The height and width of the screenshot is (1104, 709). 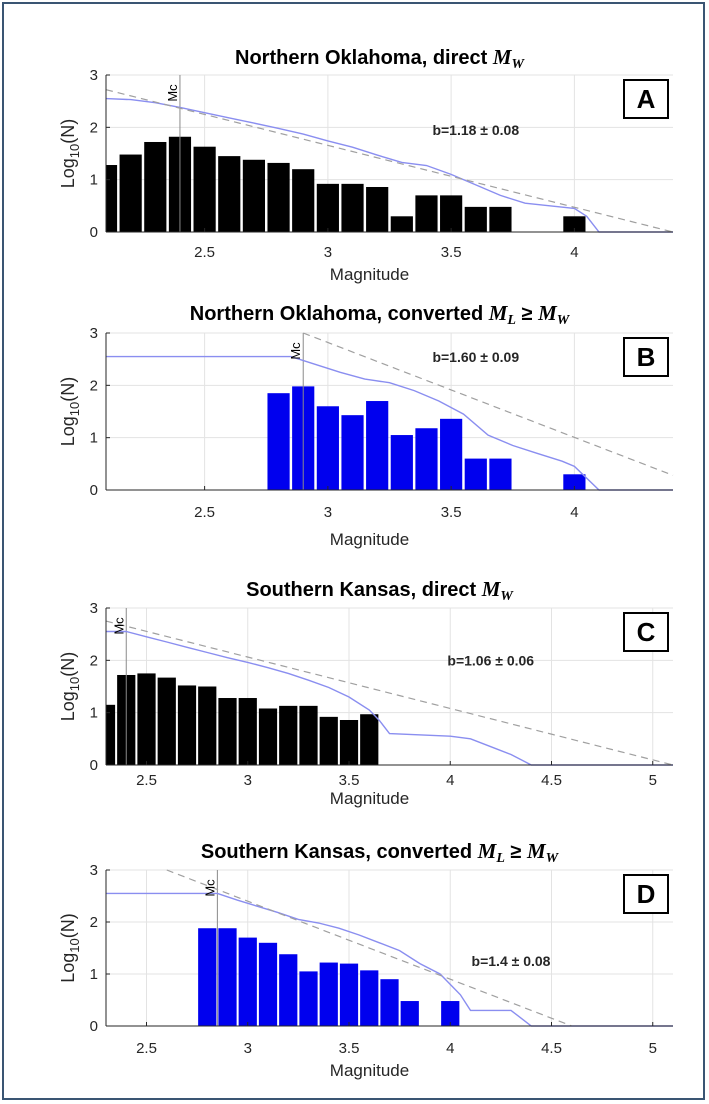 I want to click on panel-letter: C, so click(x=646, y=632).